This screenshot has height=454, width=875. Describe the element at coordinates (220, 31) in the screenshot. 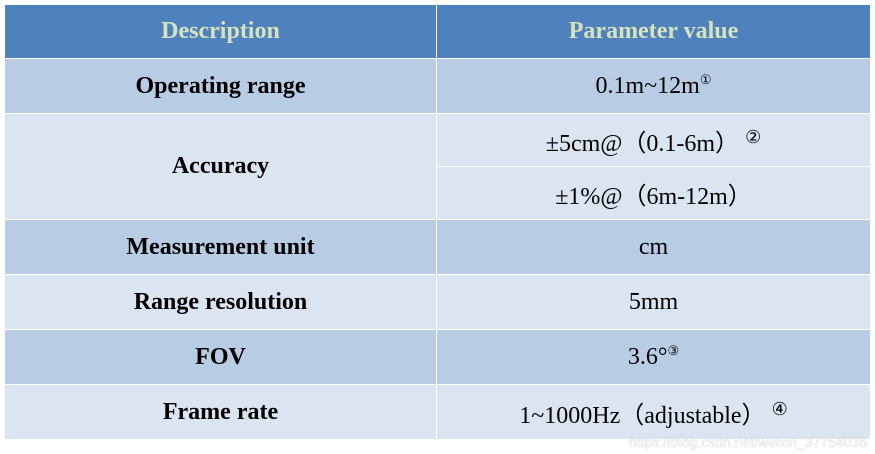

I see `header-description: Description` at that location.